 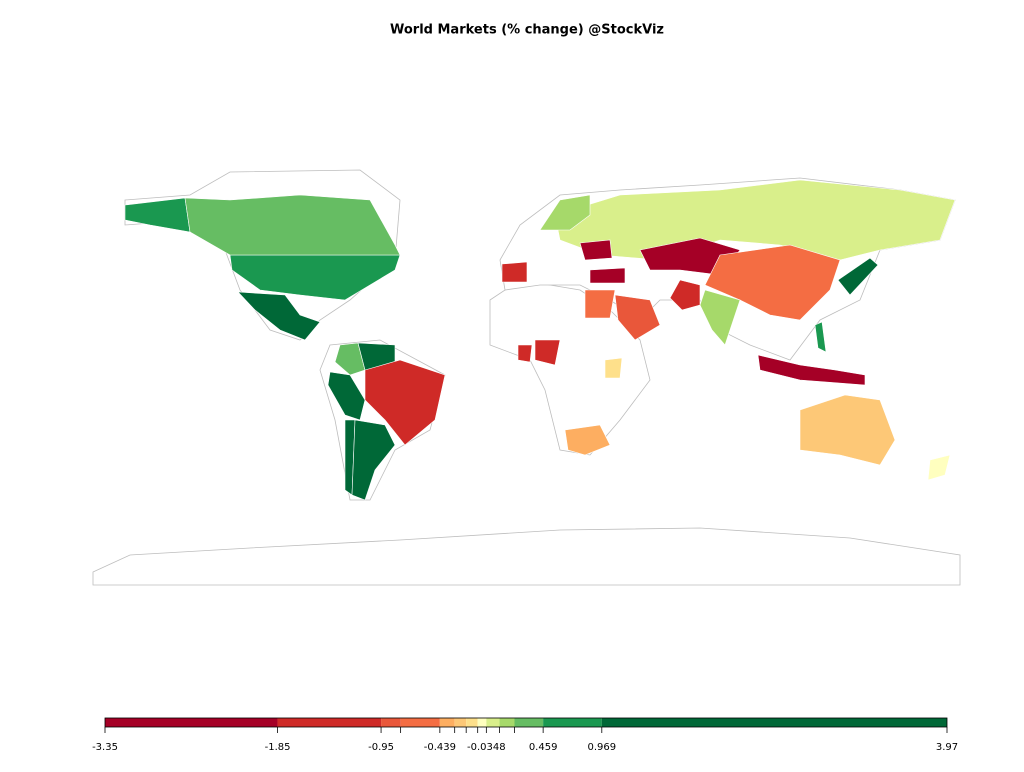 What do you see at coordinates (947, 747) in the screenshot?
I see `legend-tick-label: 3.97` at bounding box center [947, 747].